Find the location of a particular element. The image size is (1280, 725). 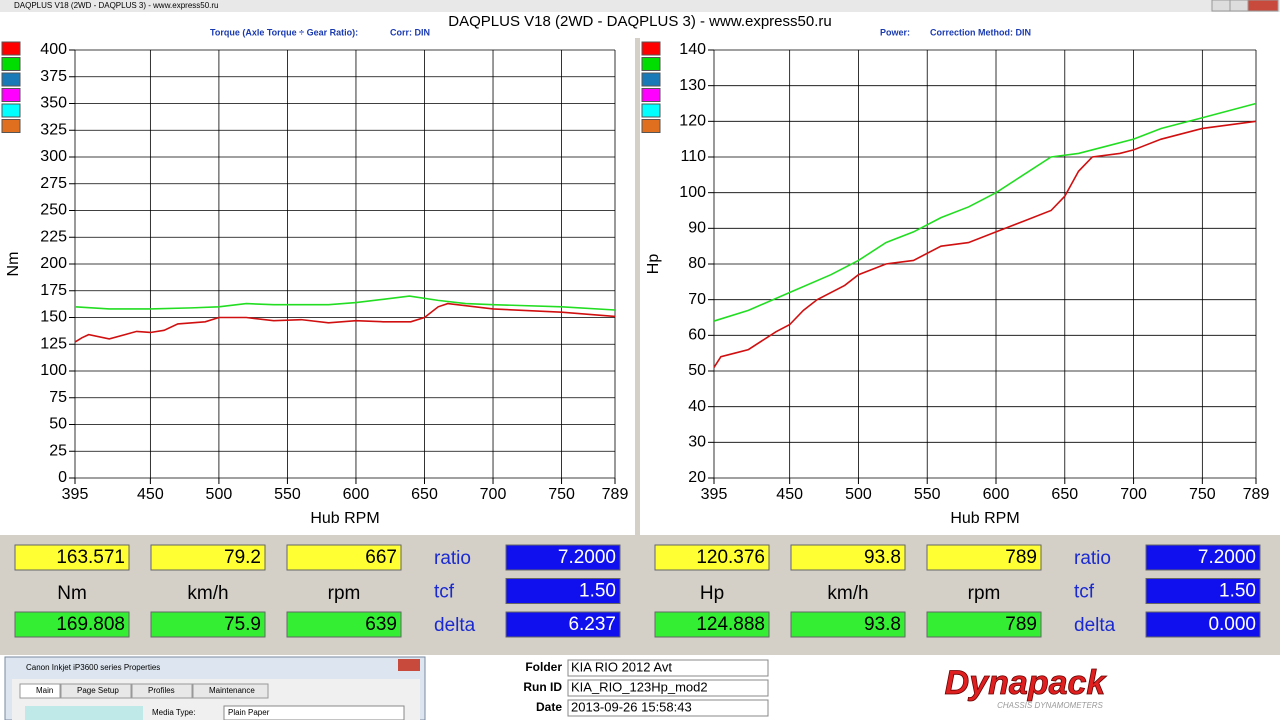

y-tick-label: 110 is located at coordinates (693, 156).